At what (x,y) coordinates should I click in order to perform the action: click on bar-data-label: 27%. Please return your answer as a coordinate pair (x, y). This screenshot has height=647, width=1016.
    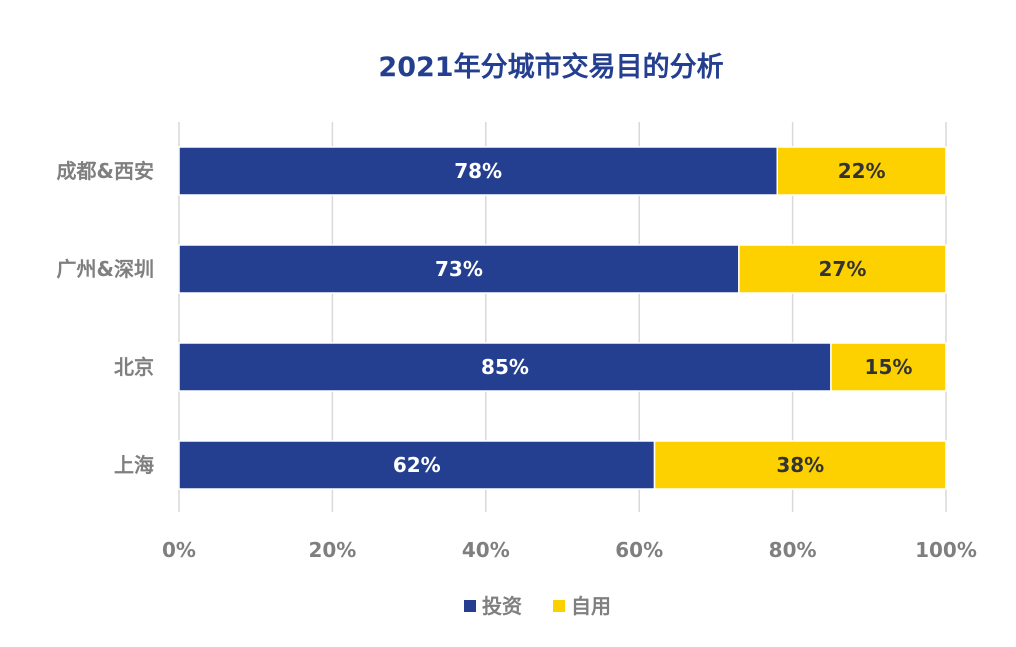
    Looking at the image, I should click on (843, 269).